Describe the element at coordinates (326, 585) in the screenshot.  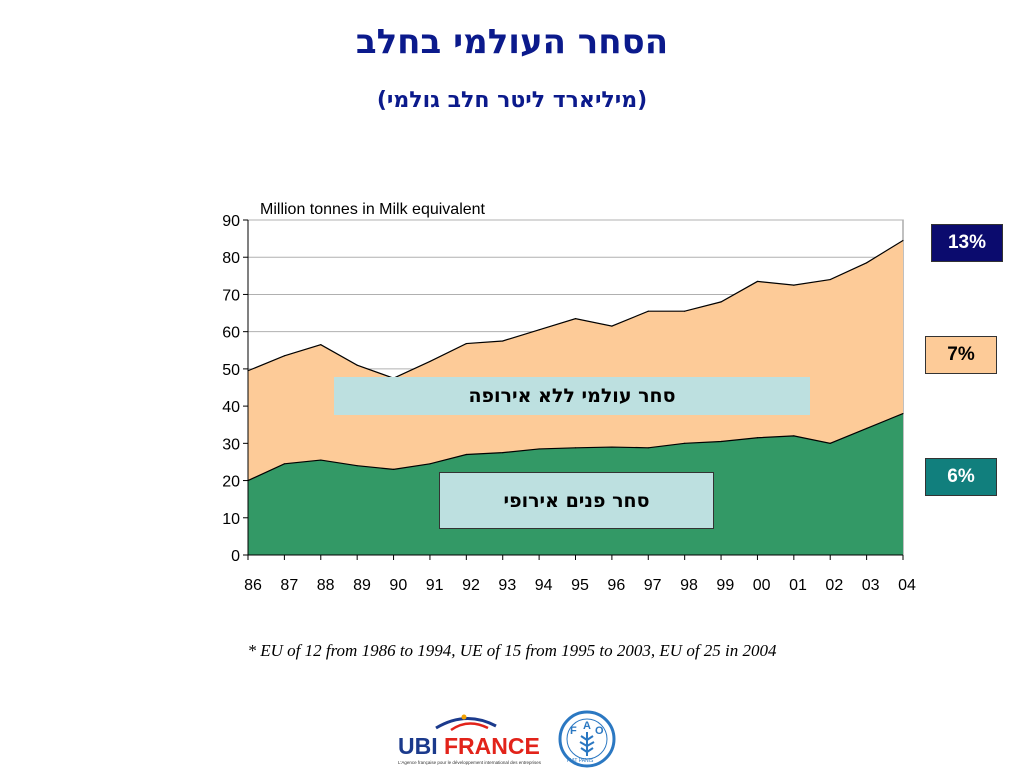
I see `x-tick-label: 88` at that location.